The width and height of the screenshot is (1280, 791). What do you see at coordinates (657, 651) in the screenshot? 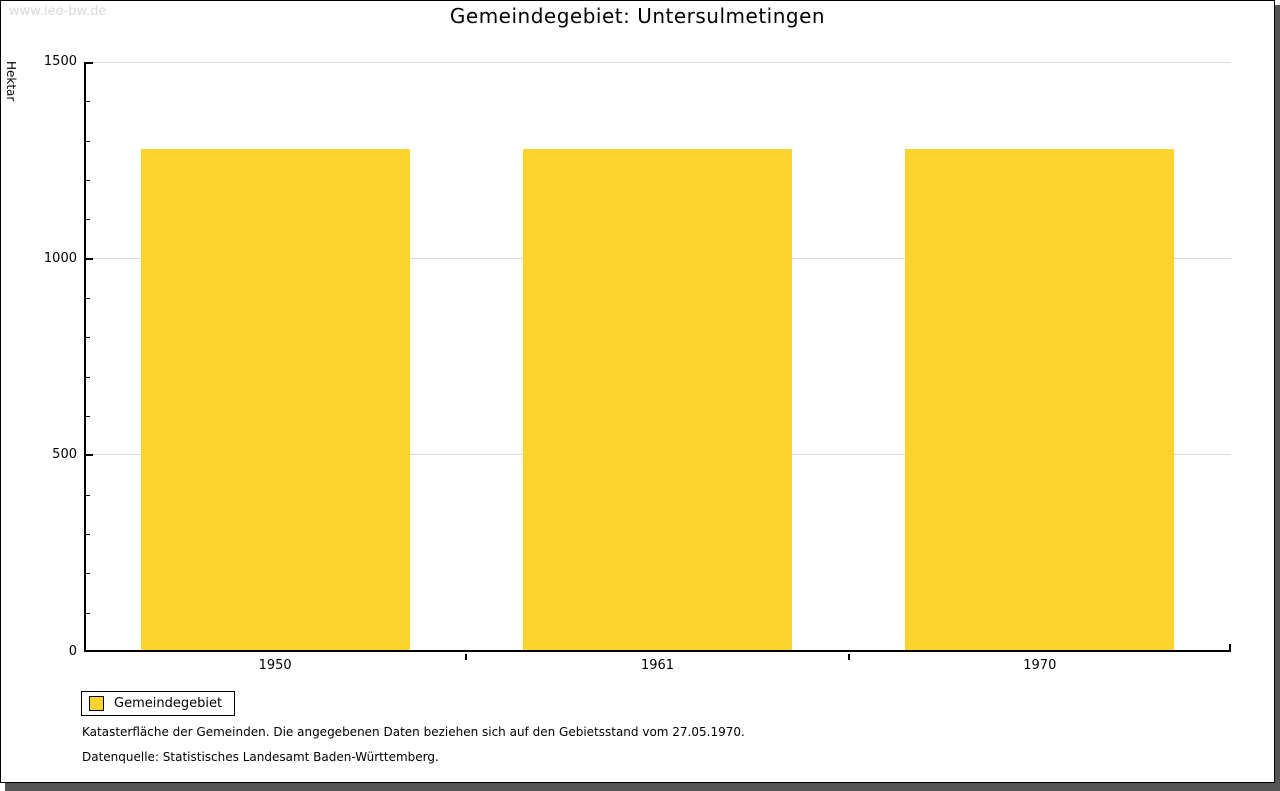
I see `x-axis-line` at bounding box center [657, 651].